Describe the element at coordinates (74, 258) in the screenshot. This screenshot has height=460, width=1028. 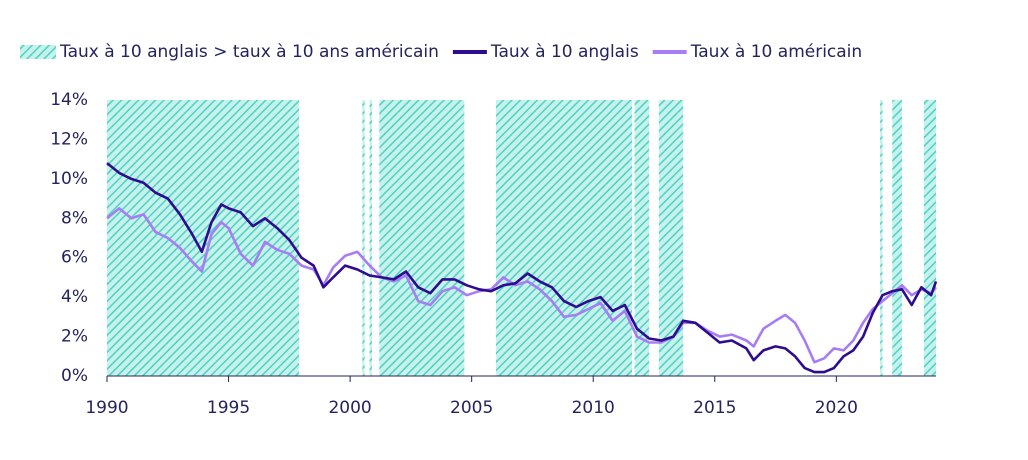
I see `y-tick-label: 6%` at that location.